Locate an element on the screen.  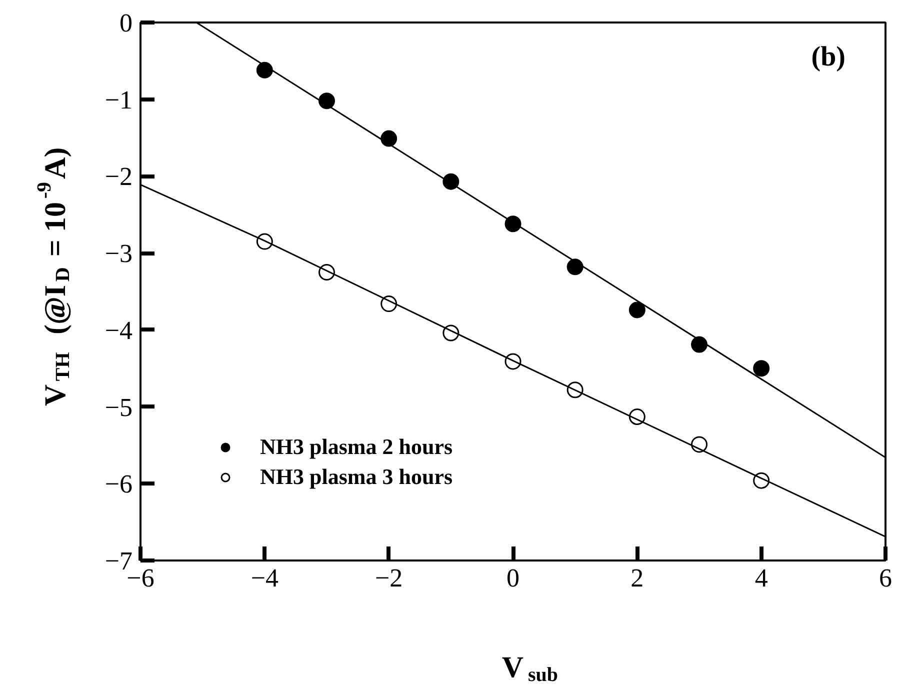
legend-label: NH3 plasma 2 hours is located at coordinates (356, 447).